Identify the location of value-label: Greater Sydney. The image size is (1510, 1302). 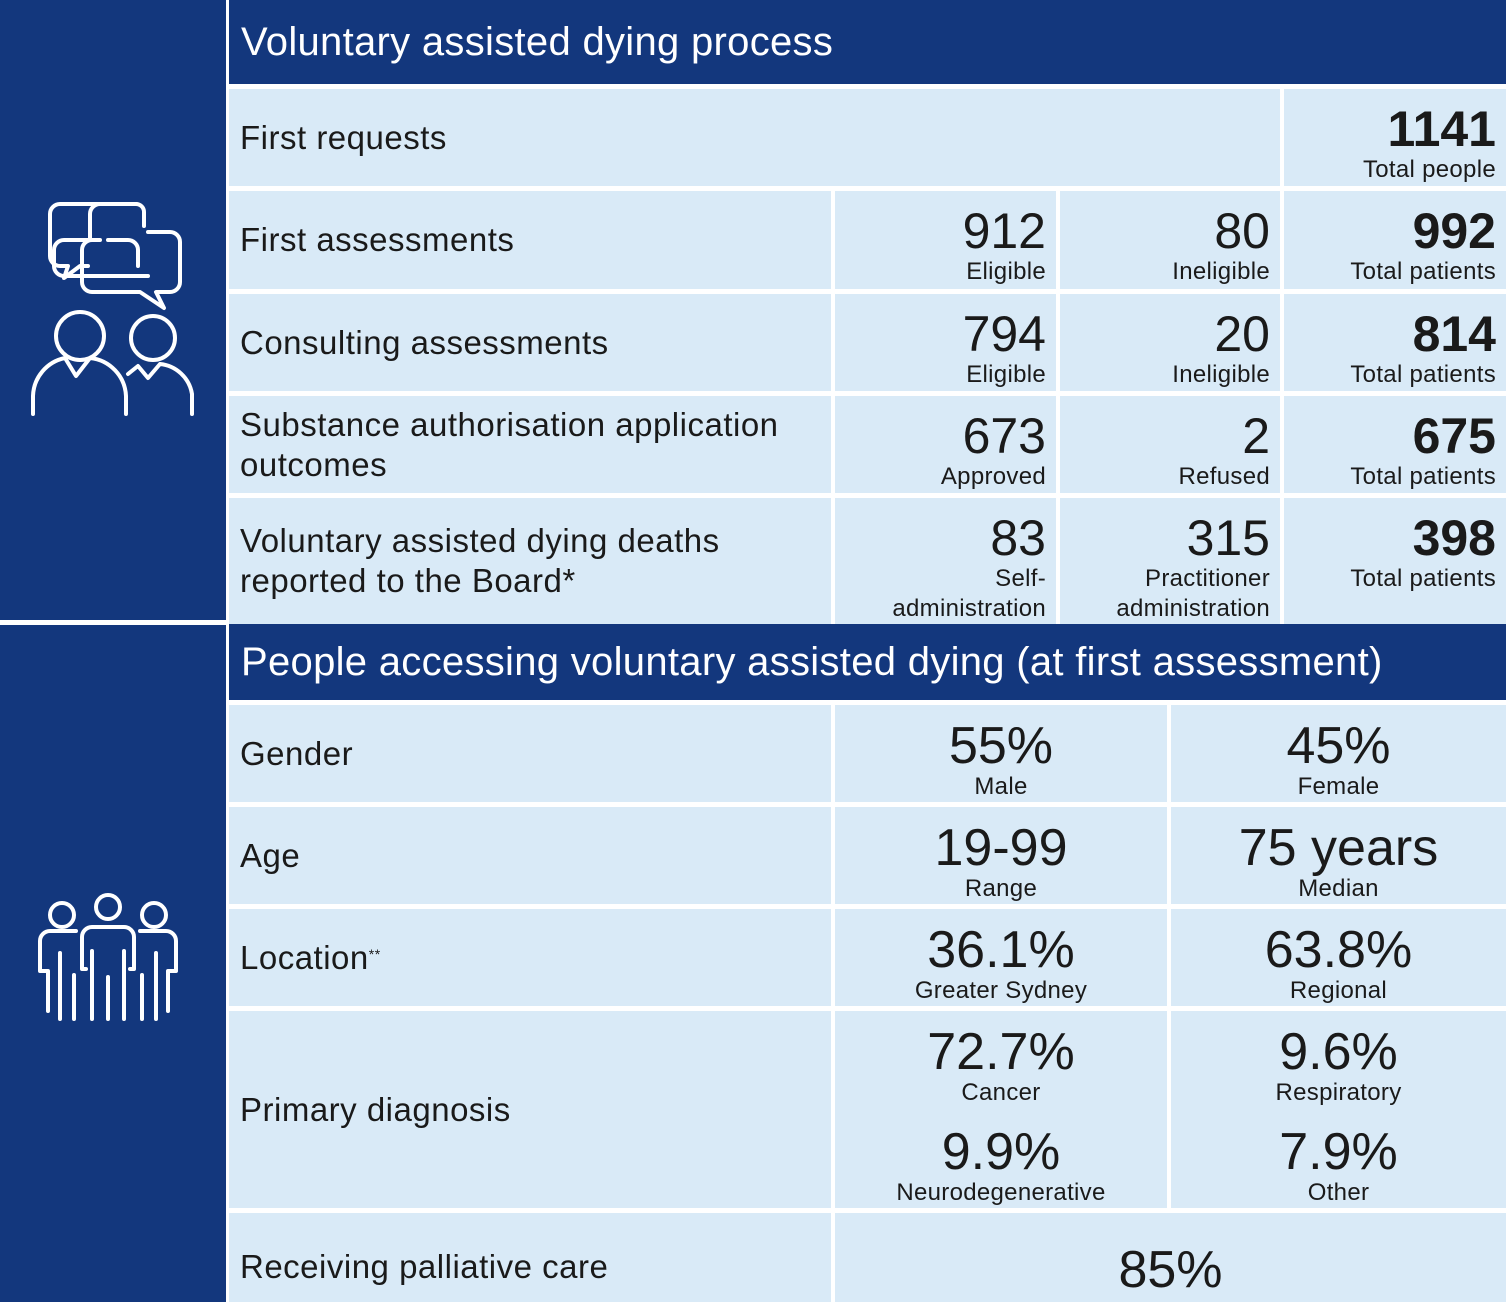
(1001, 990).